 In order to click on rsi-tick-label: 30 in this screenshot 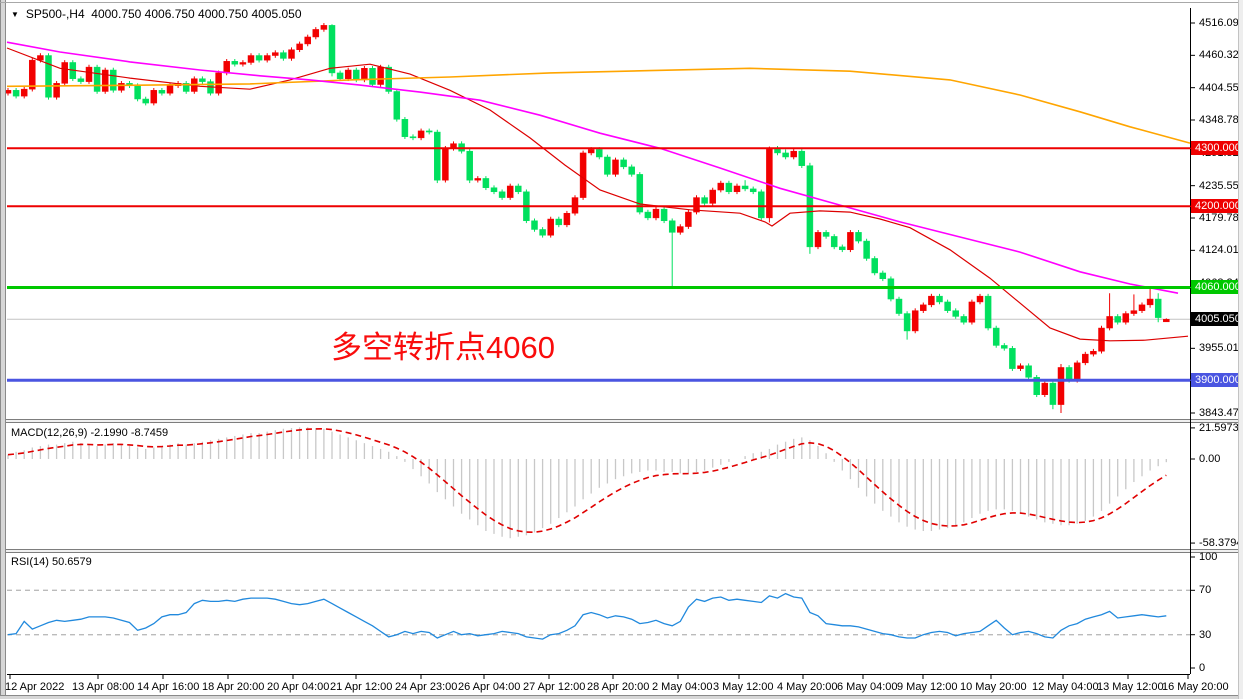, I will do `click(1205, 634)`.